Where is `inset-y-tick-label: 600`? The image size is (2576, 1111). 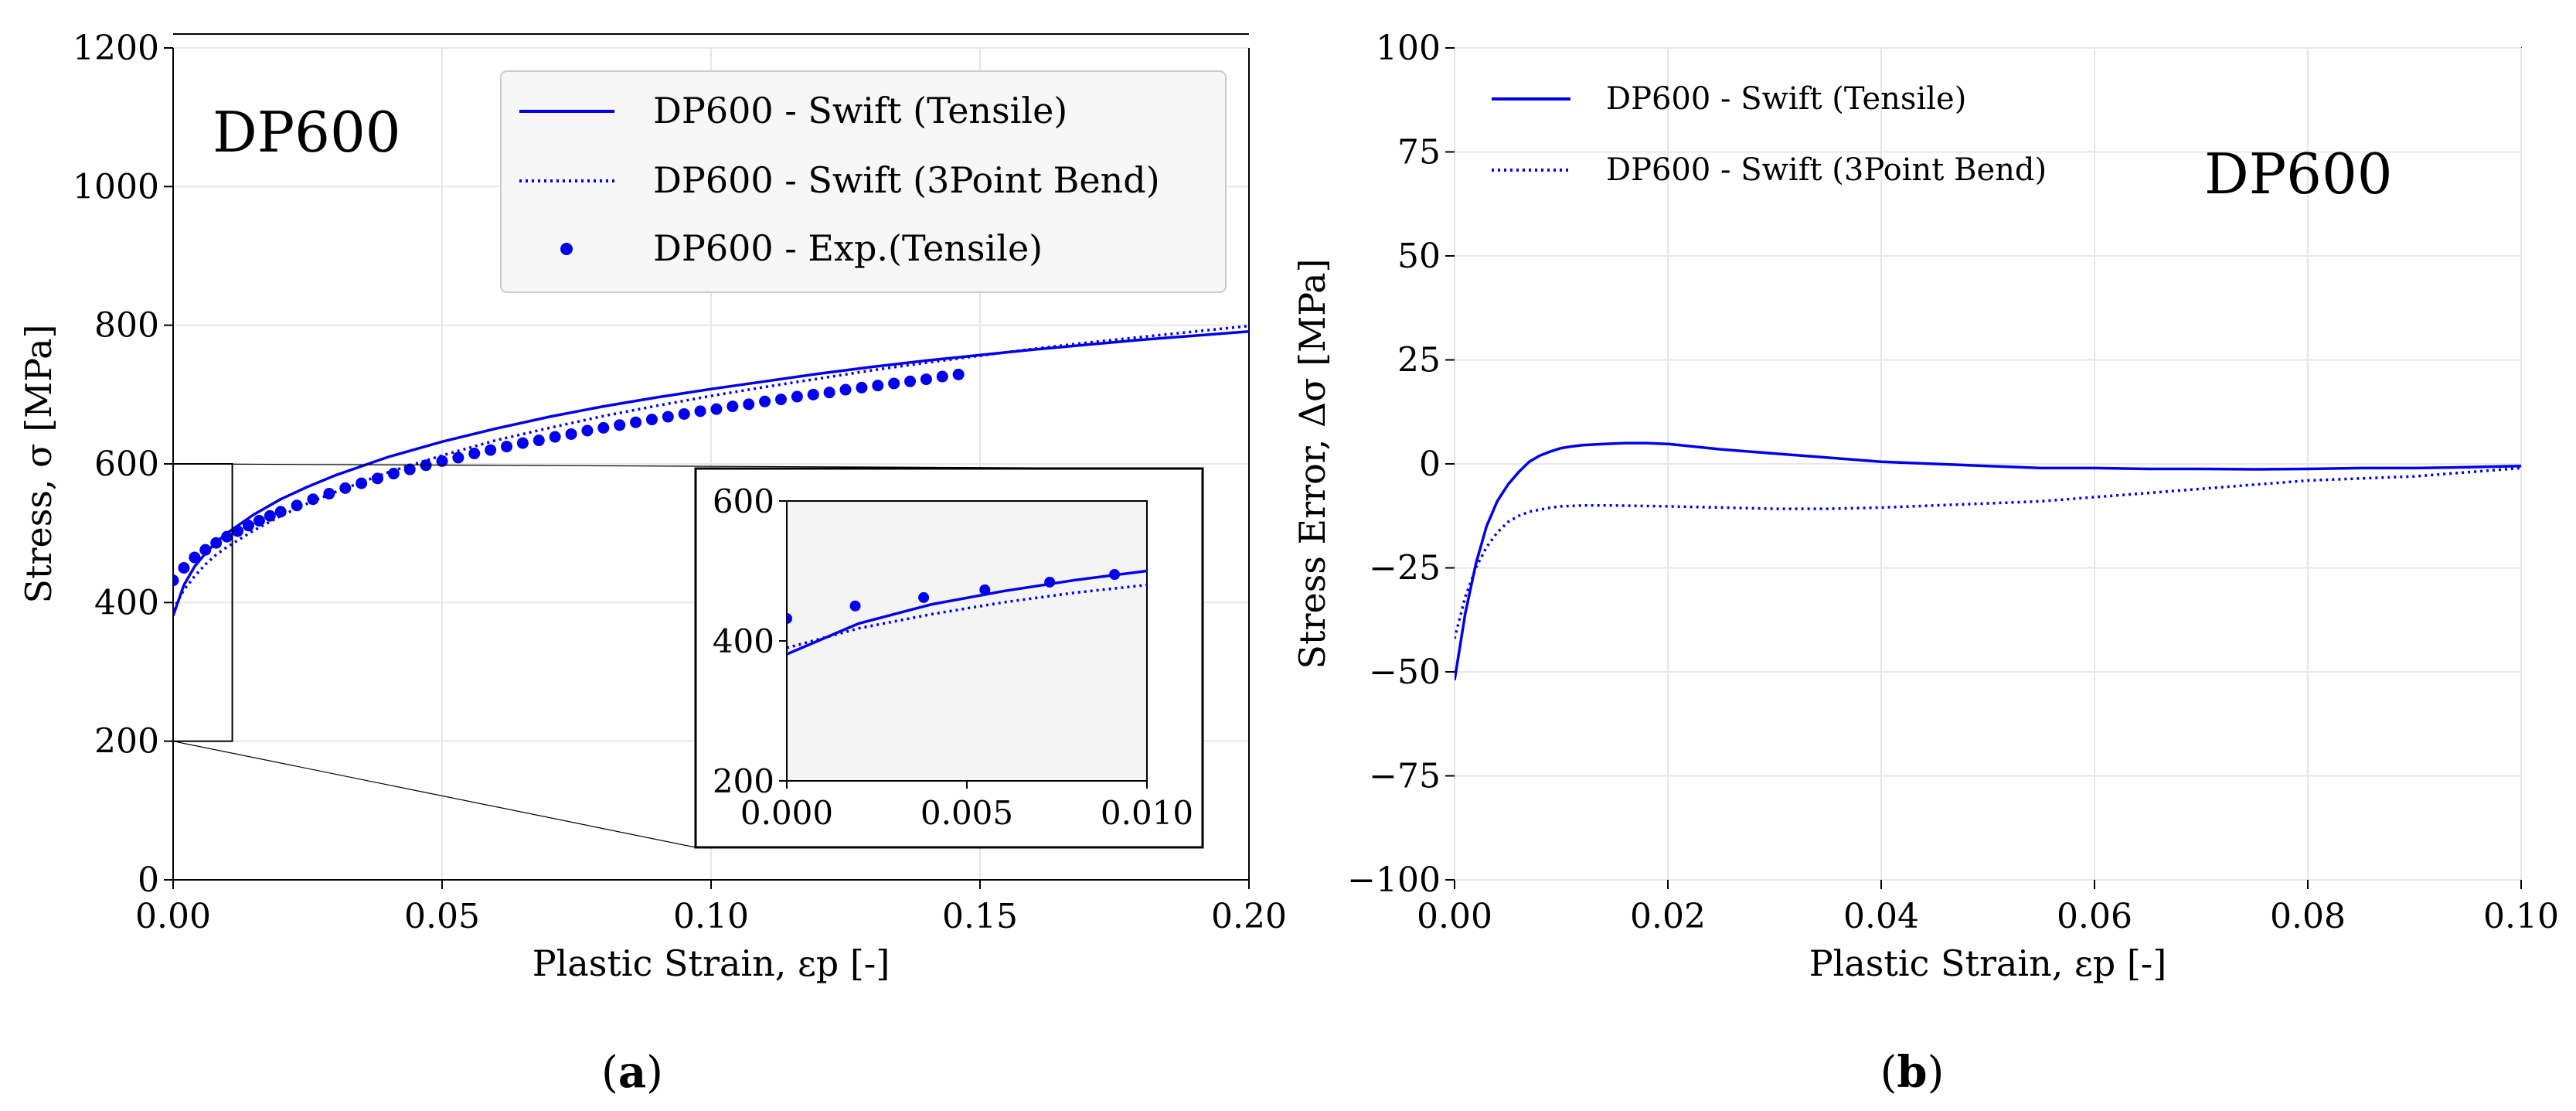
inset-y-tick-label: 600 is located at coordinates (743, 501).